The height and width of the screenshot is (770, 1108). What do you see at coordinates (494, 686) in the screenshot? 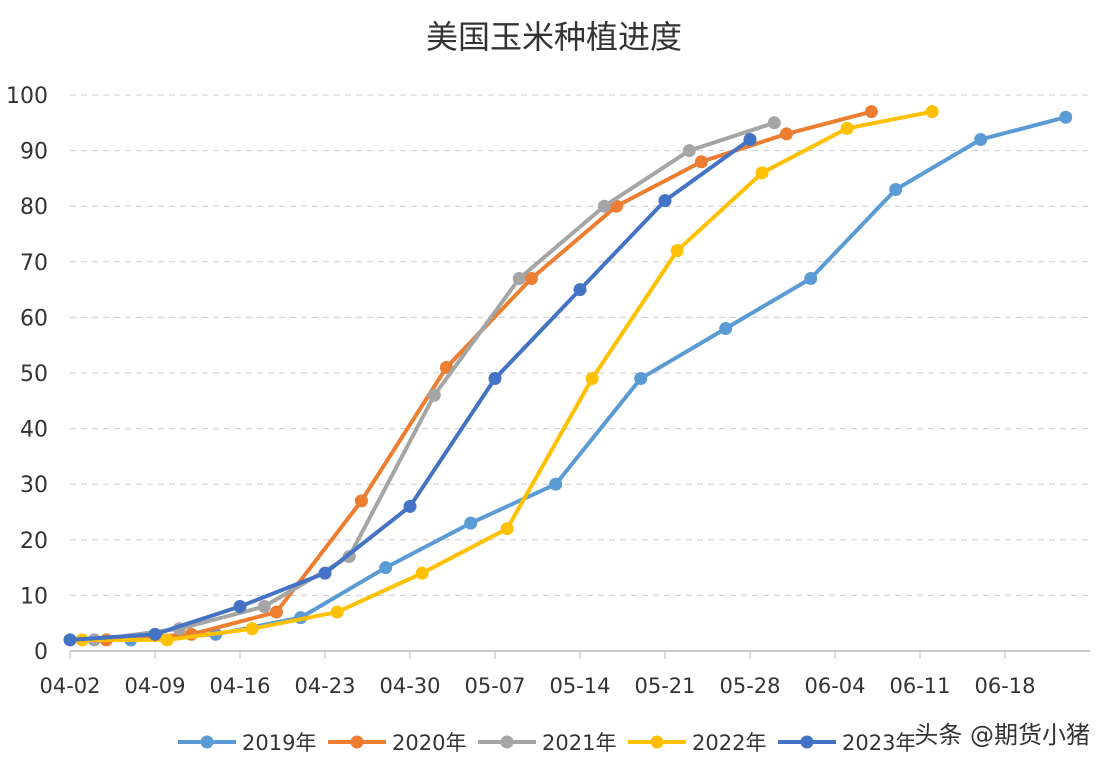
I see `x-tick-label: 05-07` at bounding box center [494, 686].